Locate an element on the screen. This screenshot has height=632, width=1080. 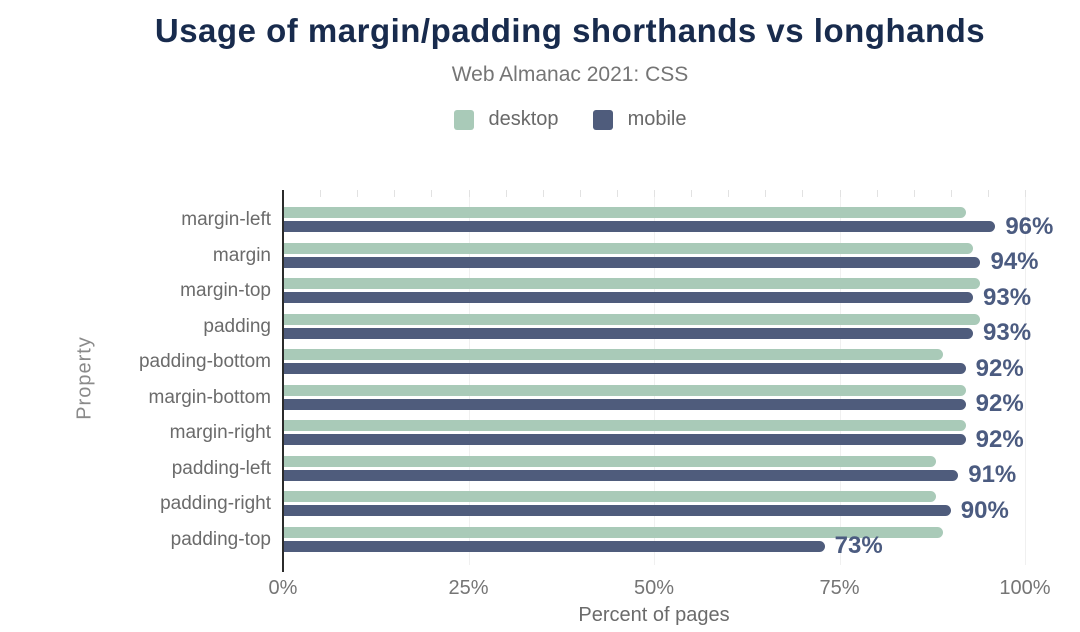
category-row: margin 94% is located at coordinates (626, 256).